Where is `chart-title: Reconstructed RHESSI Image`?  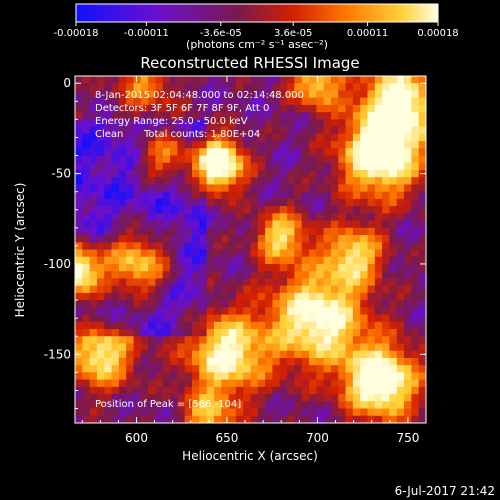
chart-title: Reconstructed RHESSI Image is located at coordinates (249, 63).